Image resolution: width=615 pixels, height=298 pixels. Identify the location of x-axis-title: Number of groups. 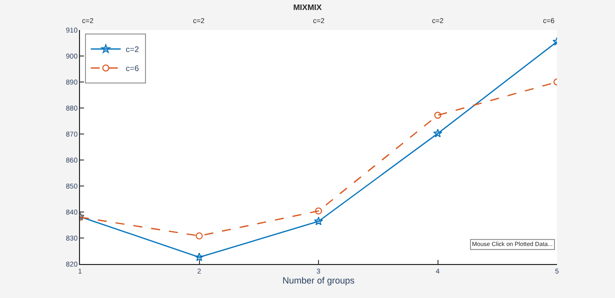
(319, 280).